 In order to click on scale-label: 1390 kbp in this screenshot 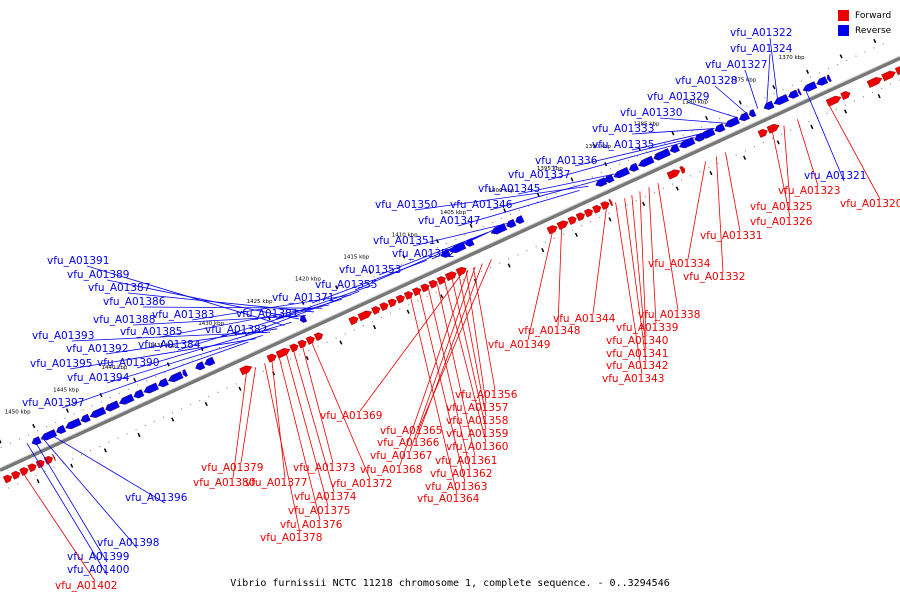, I will do `click(598, 147)`.